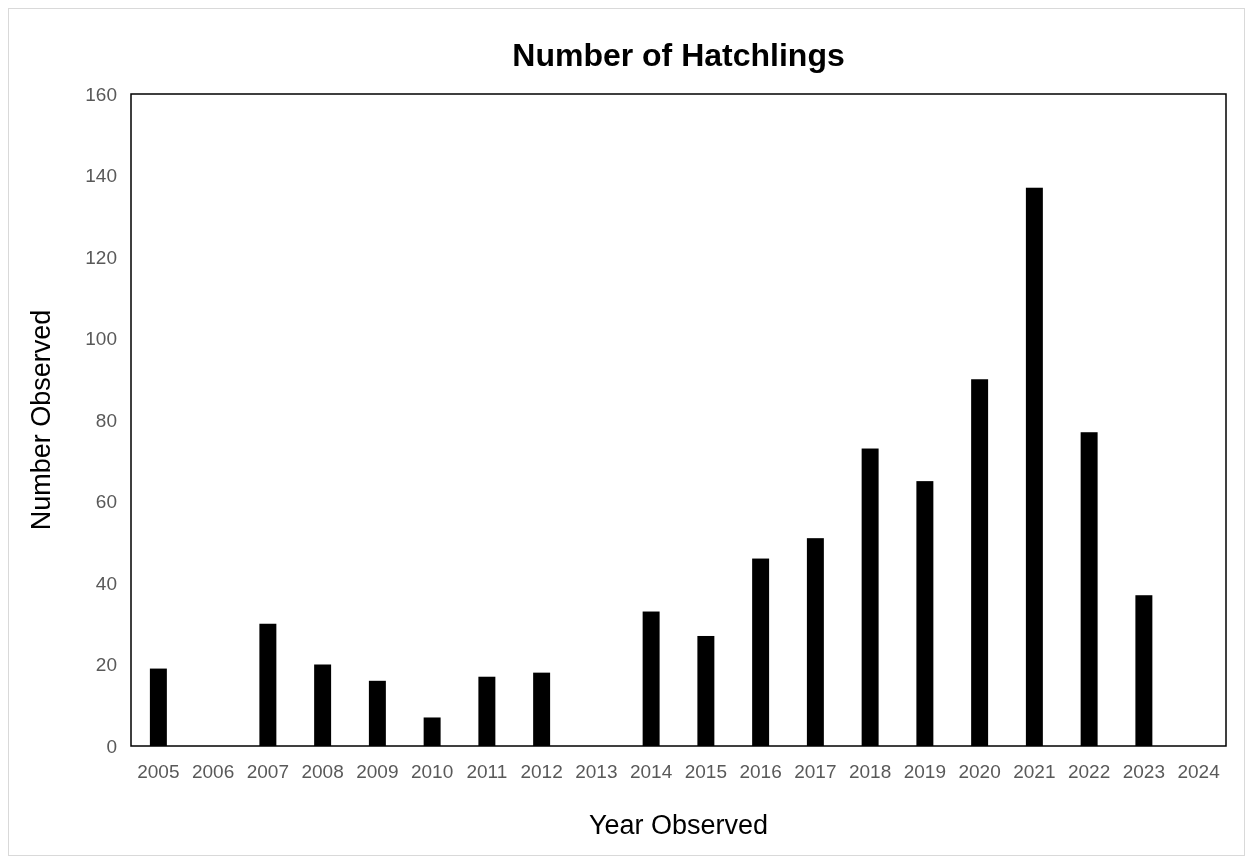 This screenshot has height=864, width=1253. What do you see at coordinates (979, 771) in the screenshot?
I see `x-tick-label: 2020` at bounding box center [979, 771].